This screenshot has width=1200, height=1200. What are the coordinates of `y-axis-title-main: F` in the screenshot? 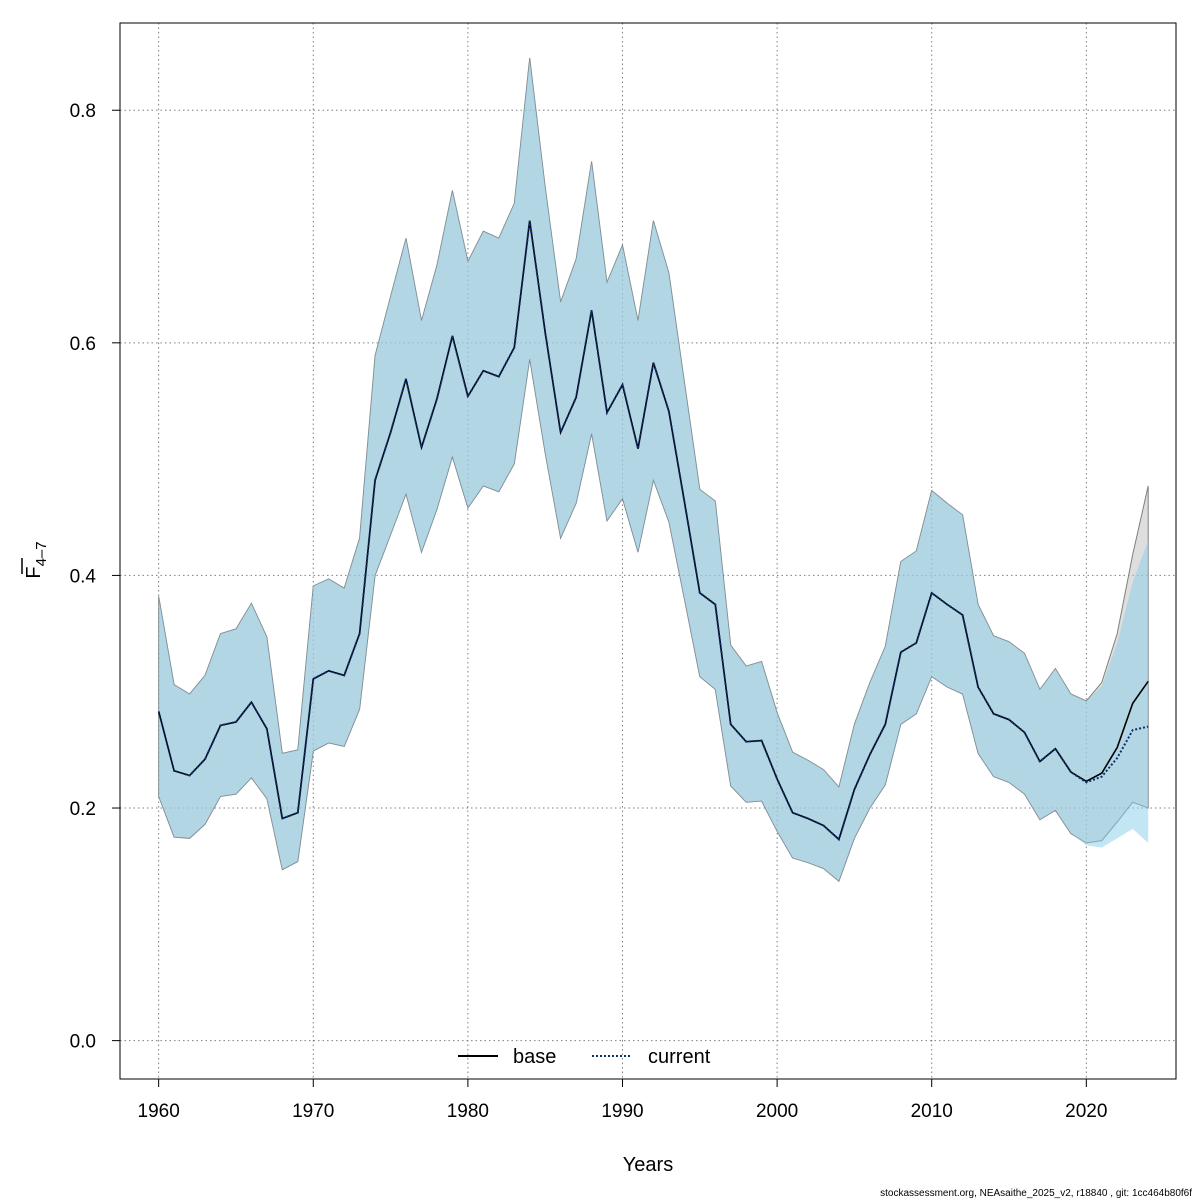 It's located at (34, 572).